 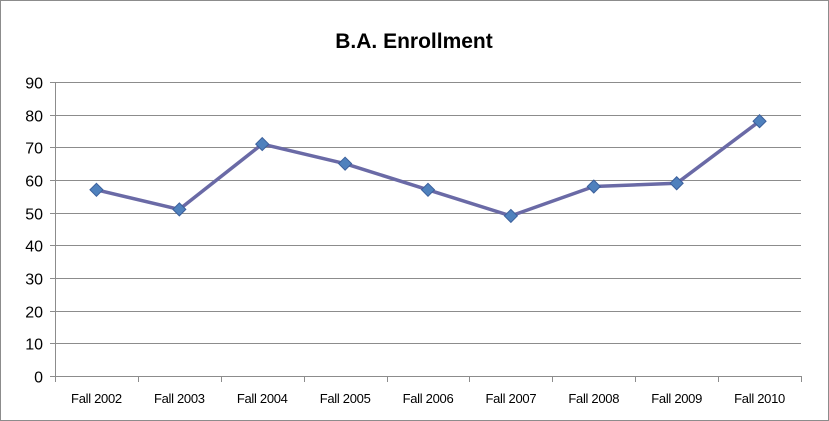 I want to click on x-tick-label: Fall 2010, so click(x=759, y=398).